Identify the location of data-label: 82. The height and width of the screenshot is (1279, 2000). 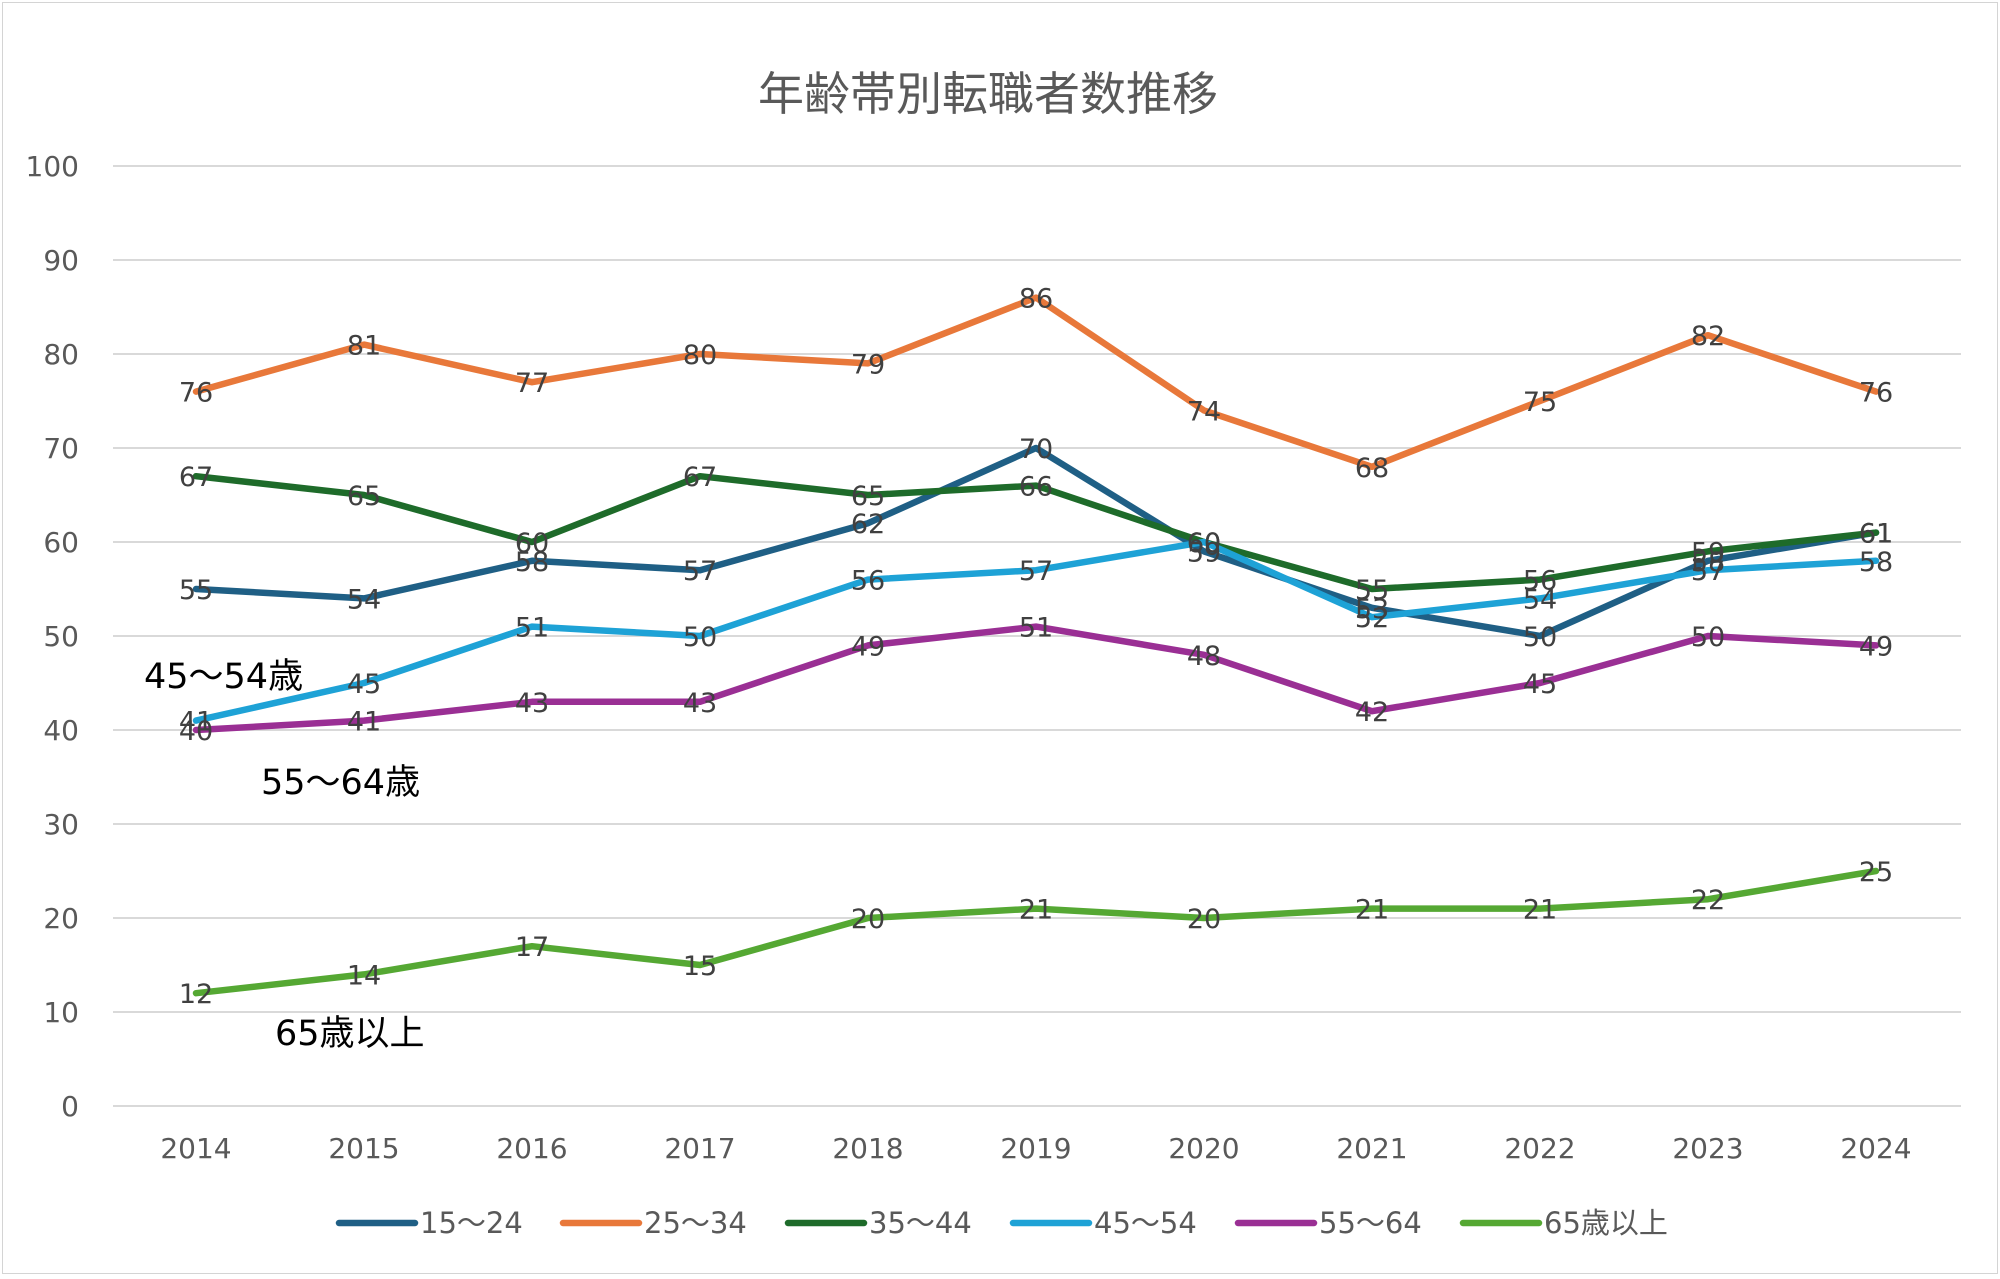
(1708, 336).